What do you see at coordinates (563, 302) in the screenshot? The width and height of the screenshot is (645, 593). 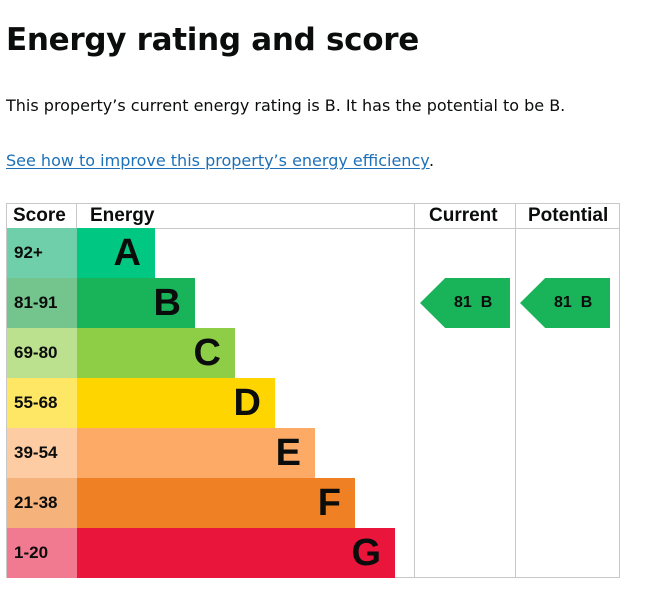 I see `potential-score: 81` at bounding box center [563, 302].